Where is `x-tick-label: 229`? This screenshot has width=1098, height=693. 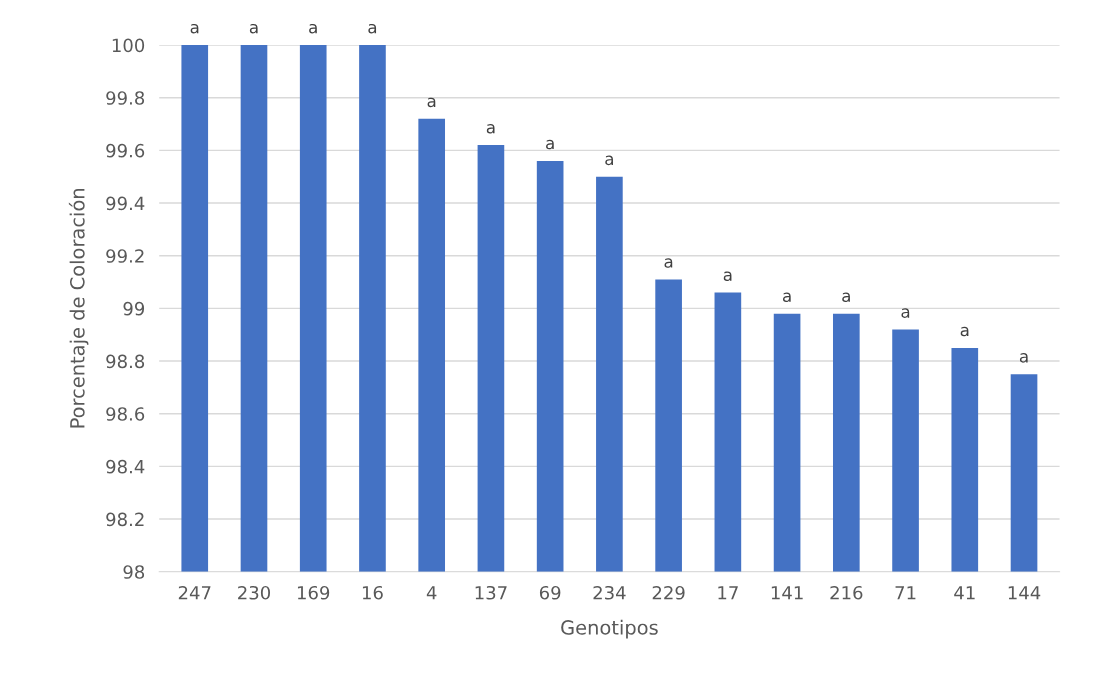
x-tick-label: 229 is located at coordinates (668, 592).